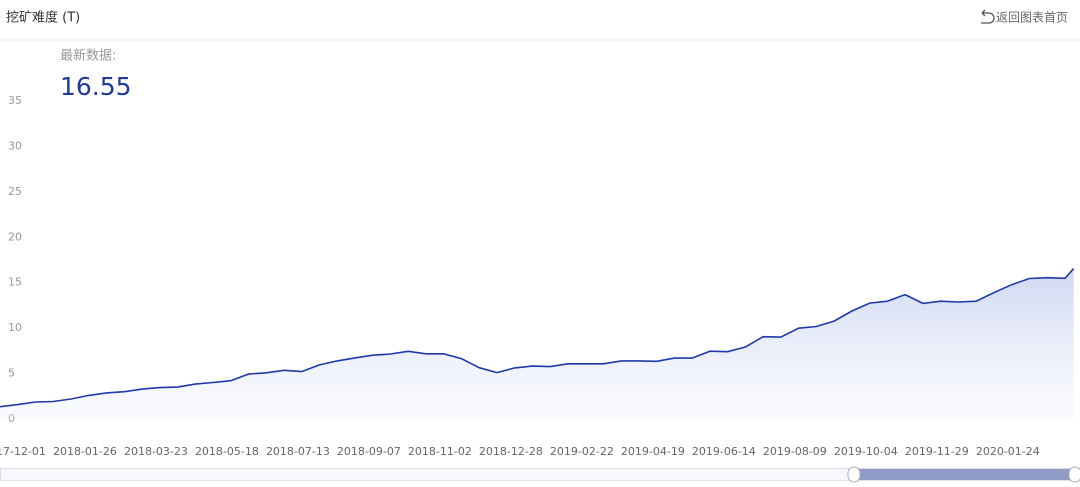 The image size is (1080, 487). Describe the element at coordinates (88, 56) in the screenshot. I see `latest-label: 最新数据:` at that location.